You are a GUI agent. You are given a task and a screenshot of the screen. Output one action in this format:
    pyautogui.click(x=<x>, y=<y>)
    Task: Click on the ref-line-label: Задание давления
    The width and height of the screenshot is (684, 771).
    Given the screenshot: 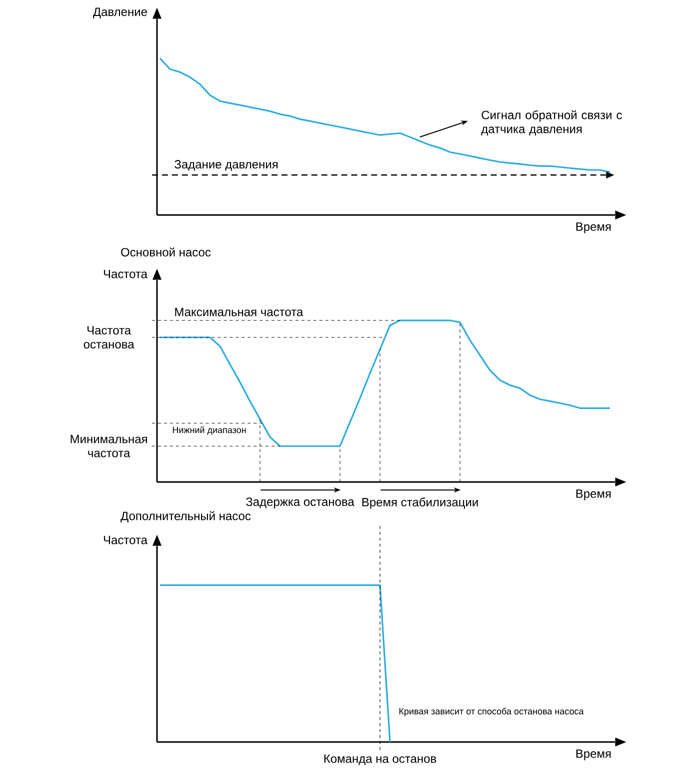 What is the action you would take?
    pyautogui.click(x=226, y=165)
    